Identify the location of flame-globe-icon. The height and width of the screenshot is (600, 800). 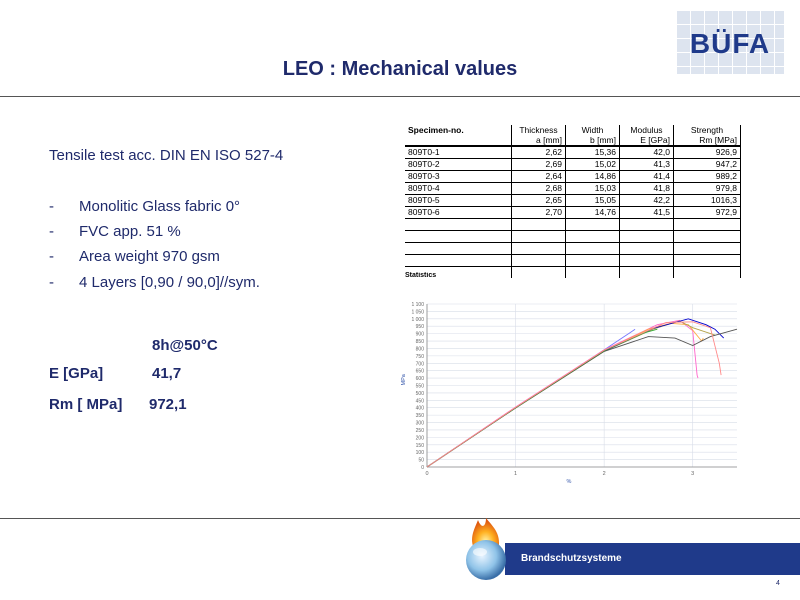
(486, 549).